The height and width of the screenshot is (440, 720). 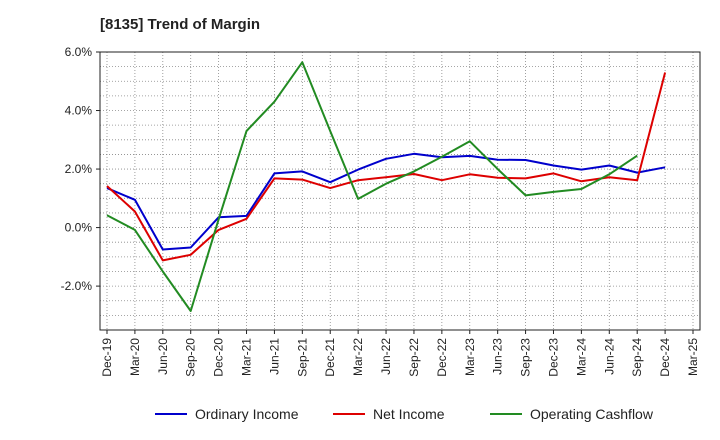 What do you see at coordinates (191, 357) in the screenshot?
I see `x-tick-label: Sep-20` at bounding box center [191, 357].